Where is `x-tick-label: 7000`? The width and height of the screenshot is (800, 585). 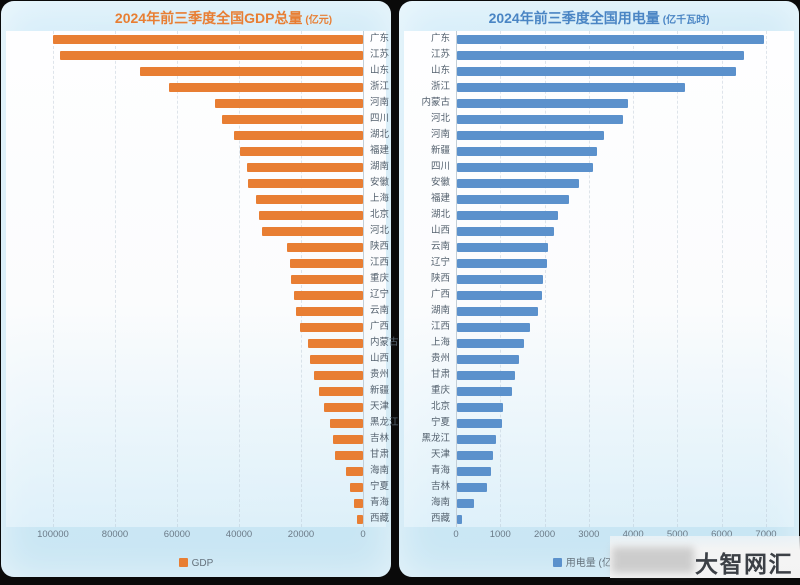 x-tick-label: 7000 is located at coordinates (766, 534).